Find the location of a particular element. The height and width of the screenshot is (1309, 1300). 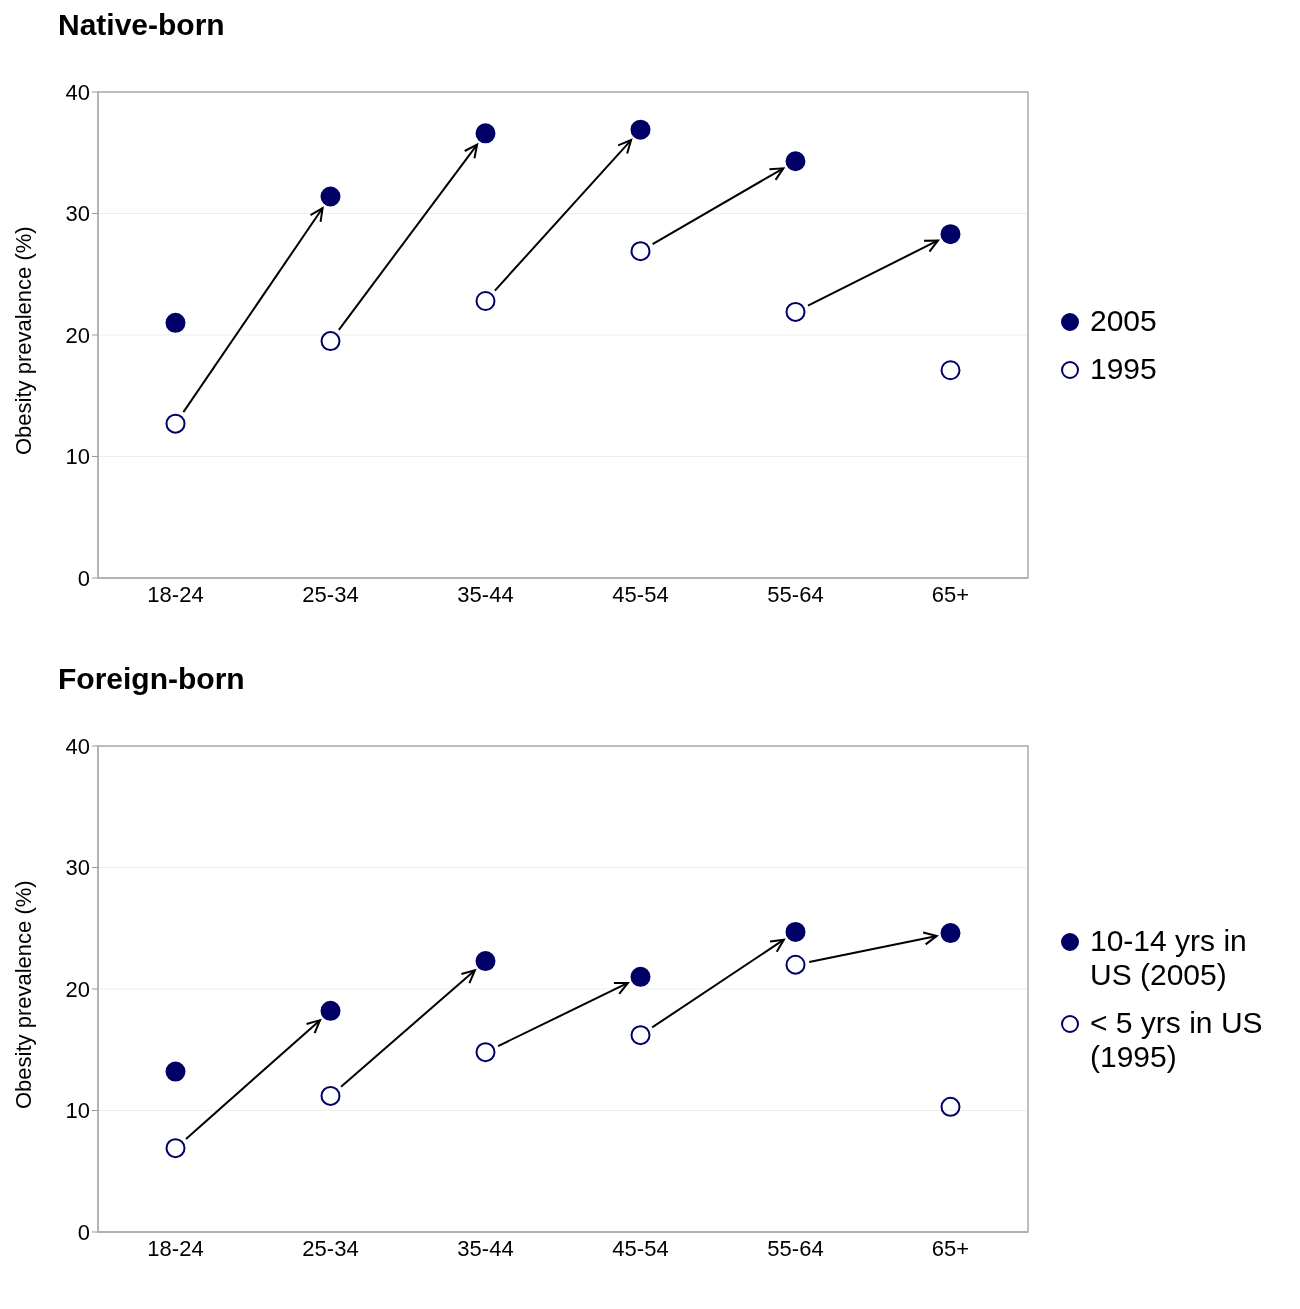

chart-title: Foreign-born is located at coordinates (152, 679).